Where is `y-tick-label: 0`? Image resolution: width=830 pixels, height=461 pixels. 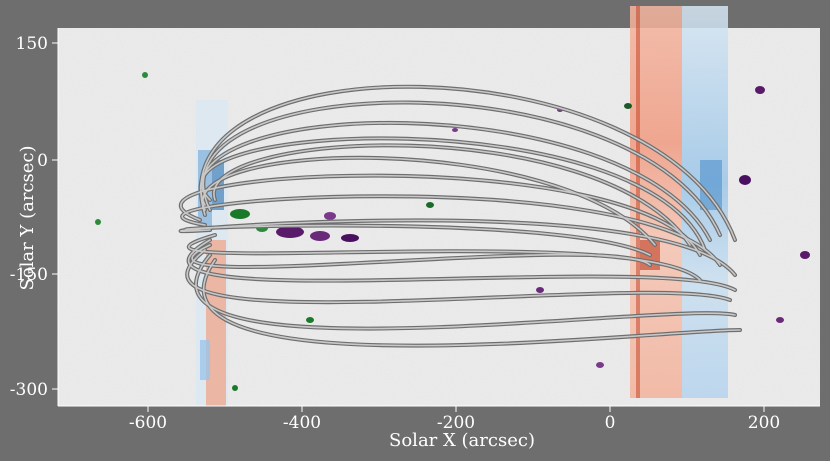
y-tick-label: 0 is located at coordinates (42, 161).